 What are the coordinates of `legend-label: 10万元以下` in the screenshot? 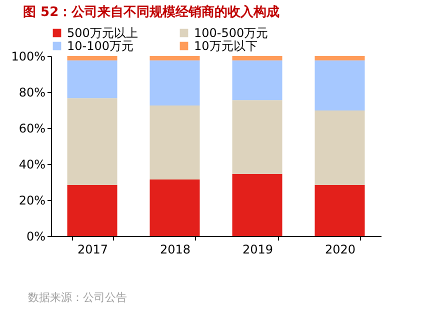 It's located at (226, 46).